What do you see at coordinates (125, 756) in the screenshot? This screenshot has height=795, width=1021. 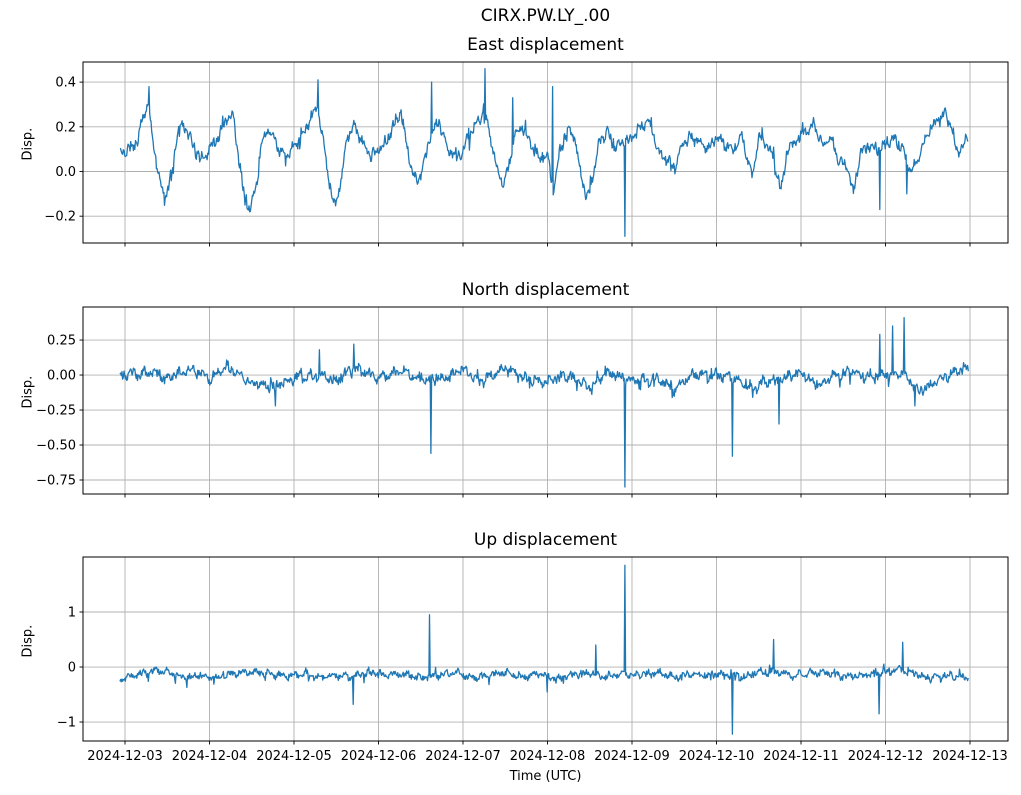 I see `x-tick-label: 2024-12-03` at bounding box center [125, 756].